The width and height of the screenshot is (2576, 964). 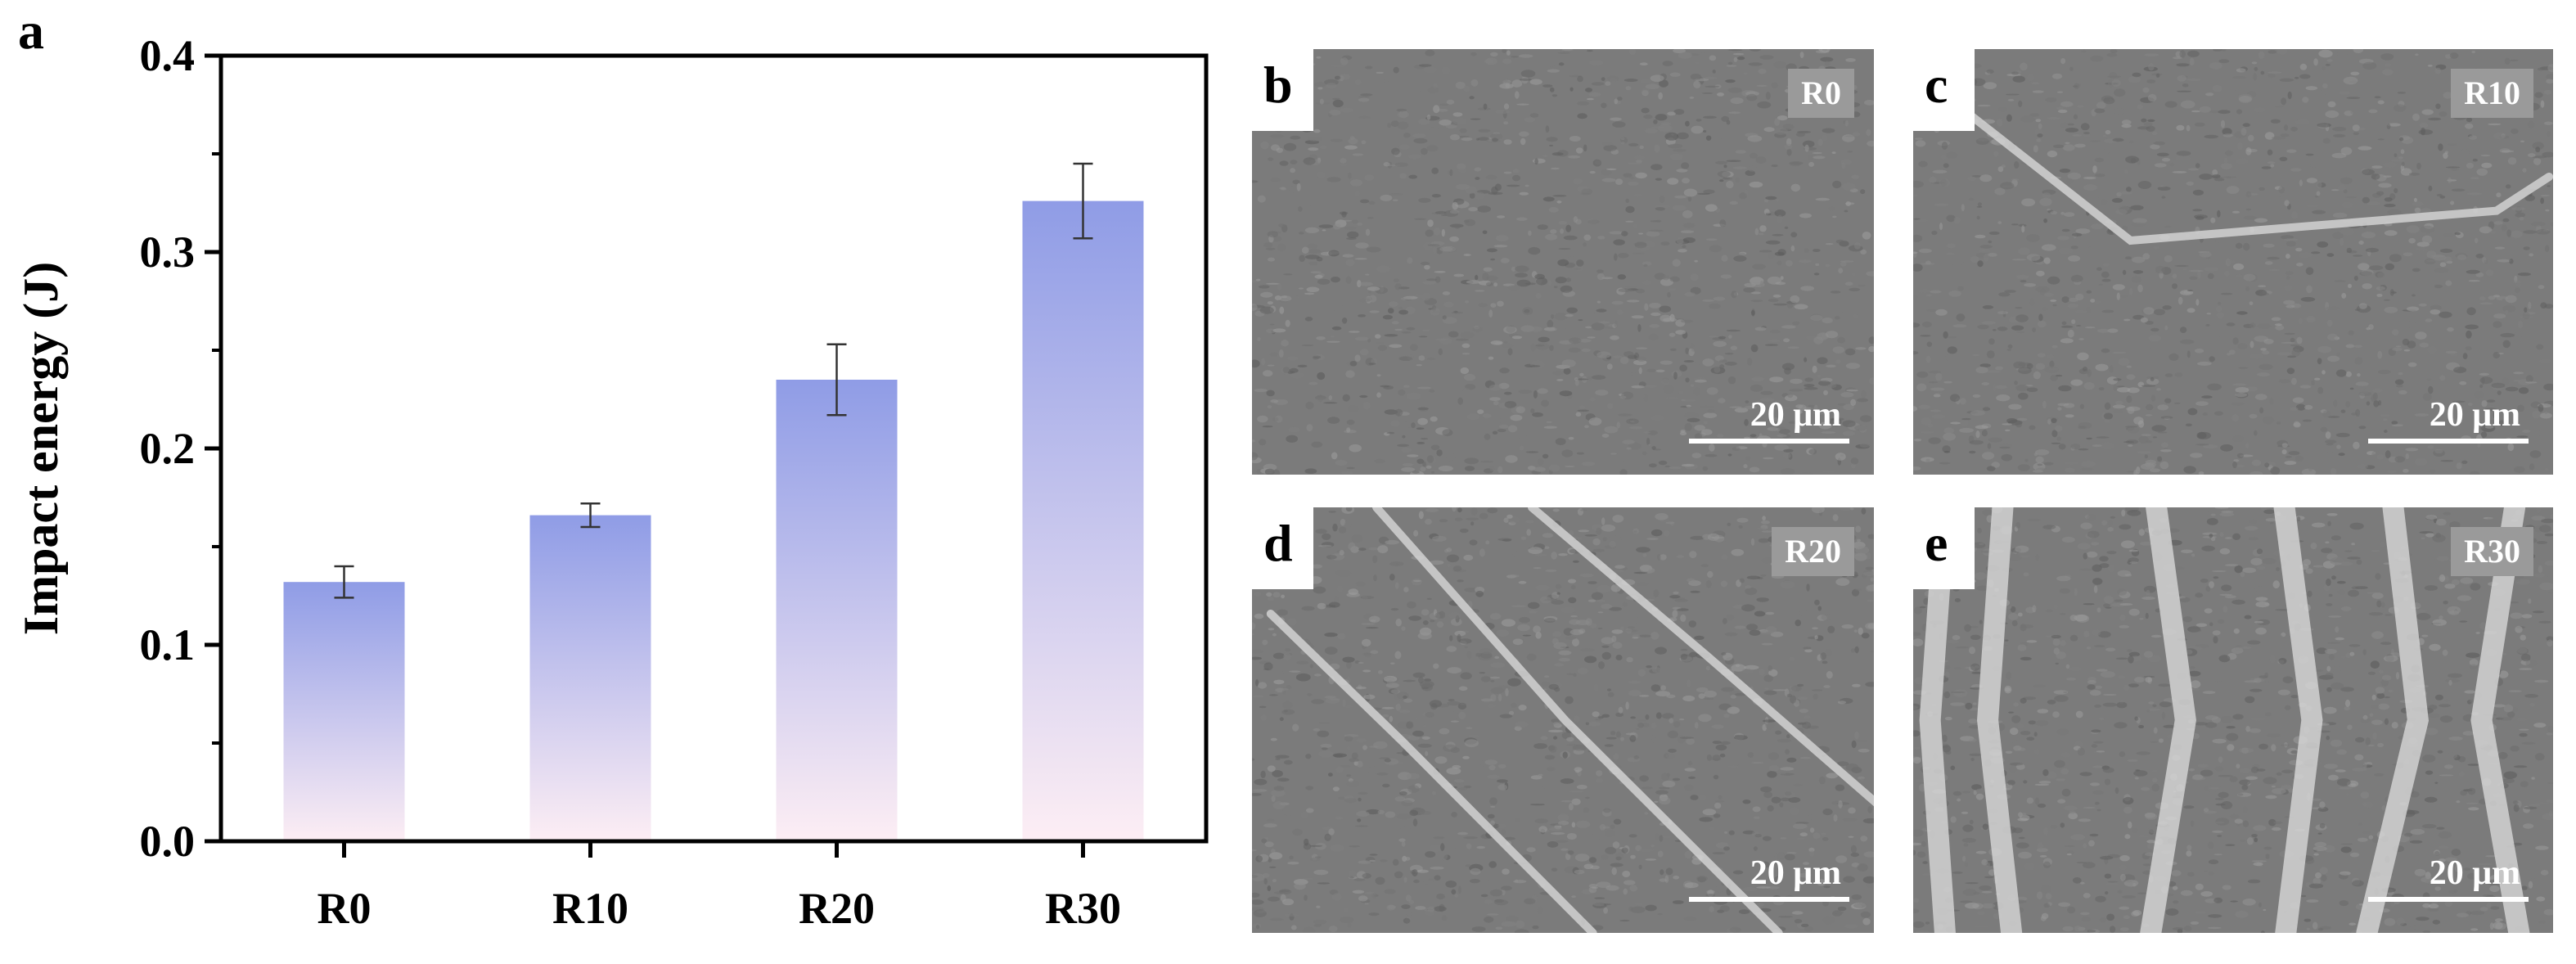 What do you see at coordinates (168, 448) in the screenshot?
I see `y-tick-label: 0.2` at bounding box center [168, 448].